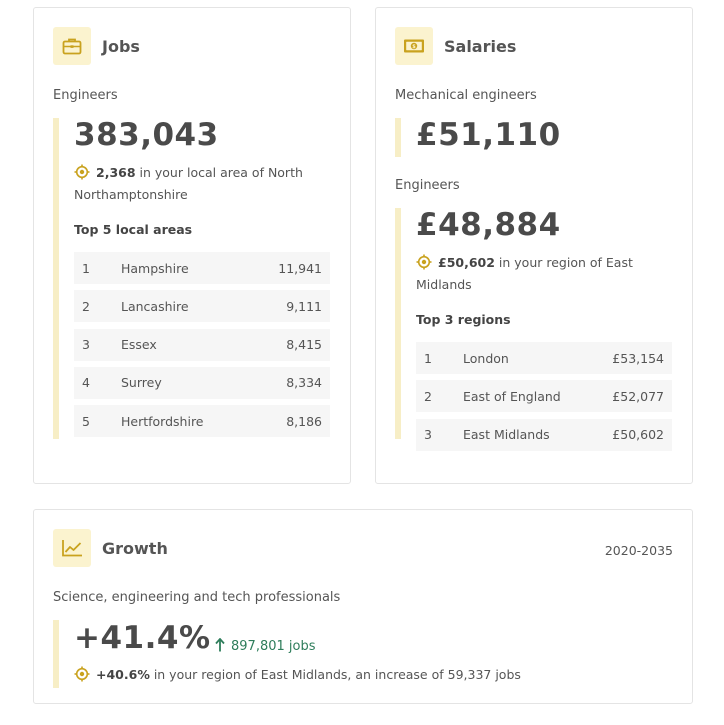 Image resolution: width=724 pixels, height=725 pixels. What do you see at coordinates (121, 46) in the screenshot?
I see `jobs-title: Jobs` at bounding box center [121, 46].